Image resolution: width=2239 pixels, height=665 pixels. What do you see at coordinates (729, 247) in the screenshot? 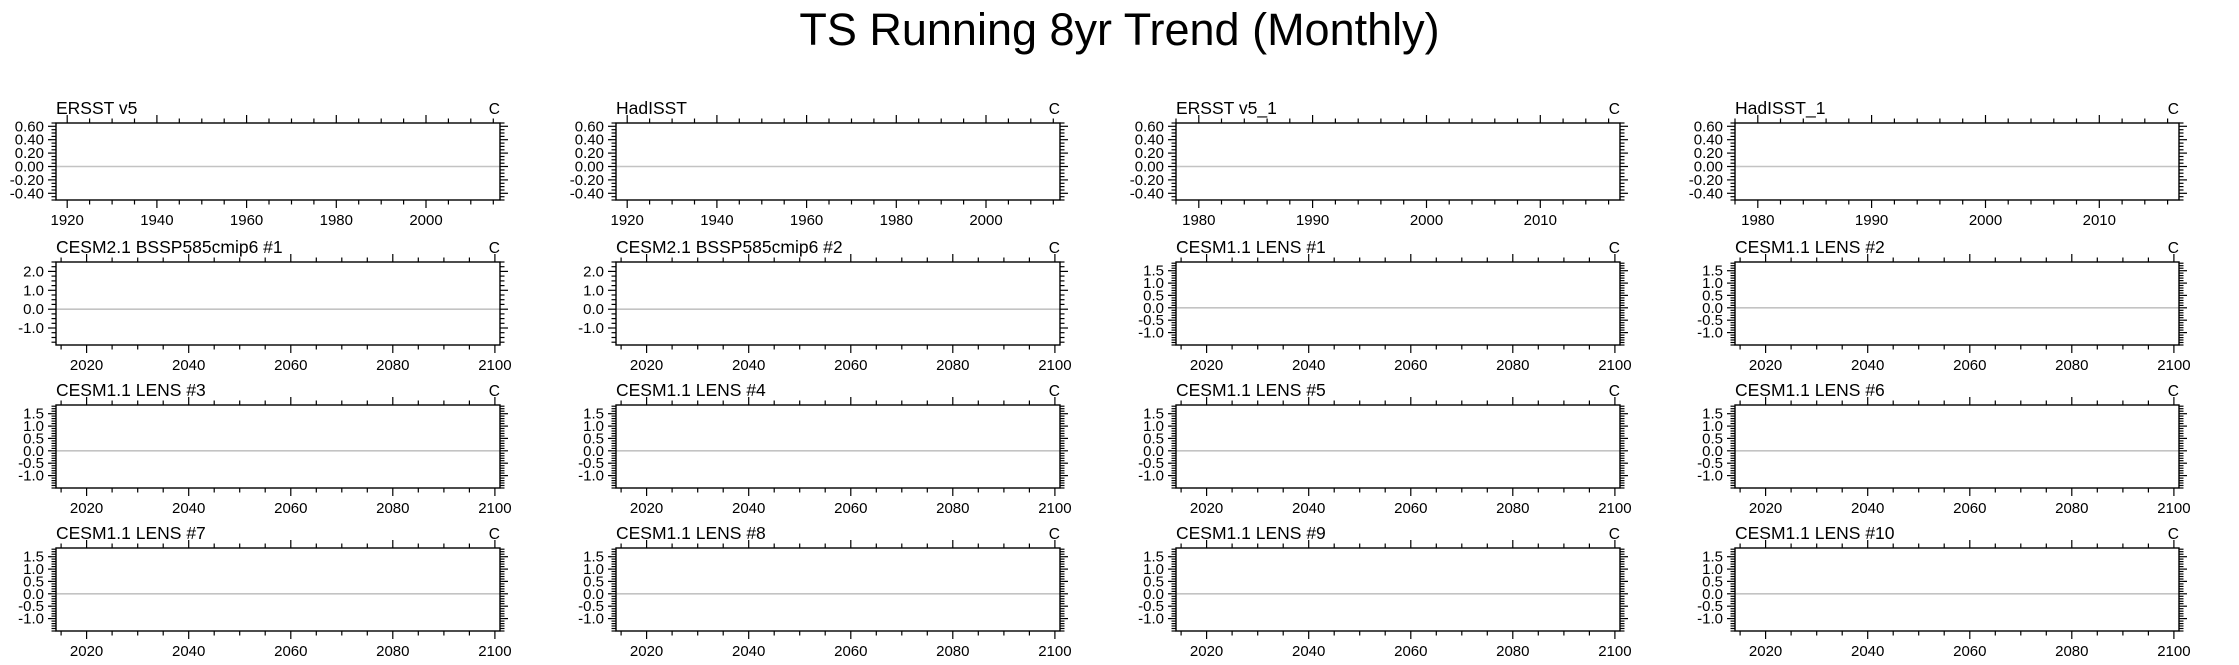
I see `panel-title: CESM2.1 BSSP585cmip6 #2` at bounding box center [729, 247].